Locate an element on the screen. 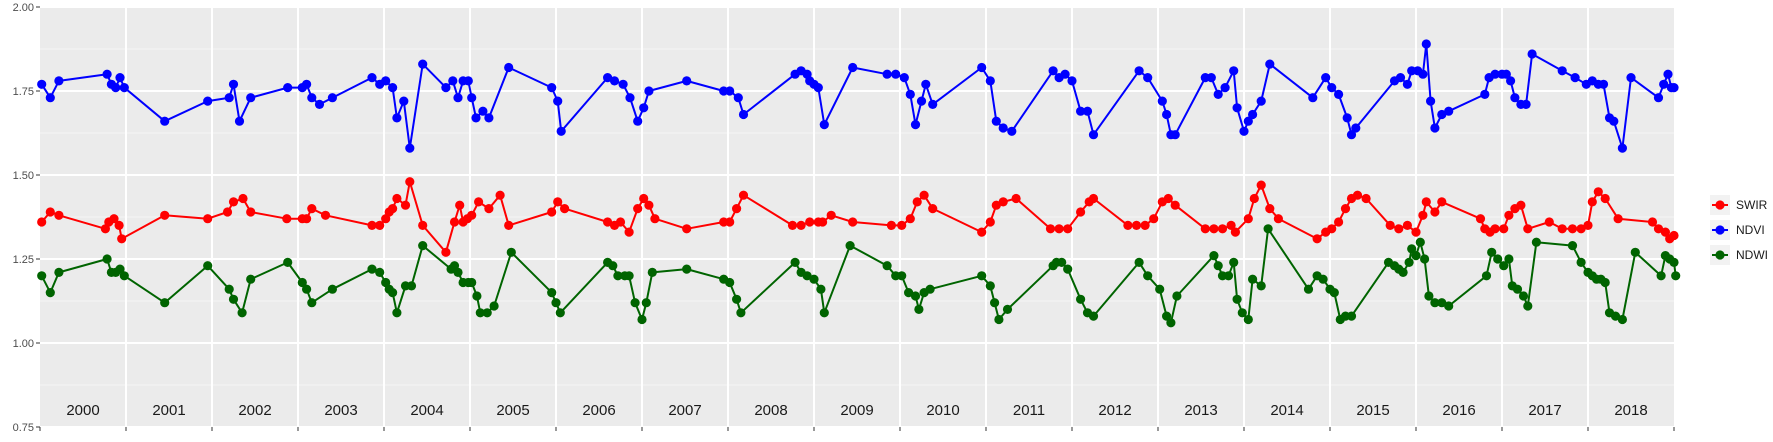  legend-key-point is located at coordinates (1720, 255).